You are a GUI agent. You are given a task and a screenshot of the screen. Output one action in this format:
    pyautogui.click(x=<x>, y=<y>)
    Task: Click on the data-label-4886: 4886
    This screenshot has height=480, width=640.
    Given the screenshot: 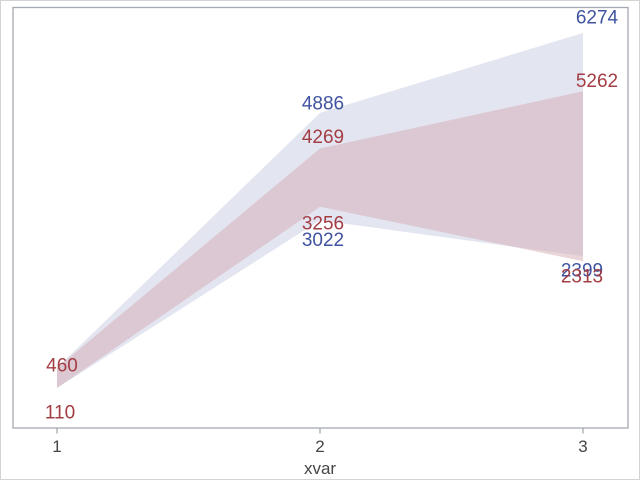 What is the action you would take?
    pyautogui.click(x=323, y=103)
    